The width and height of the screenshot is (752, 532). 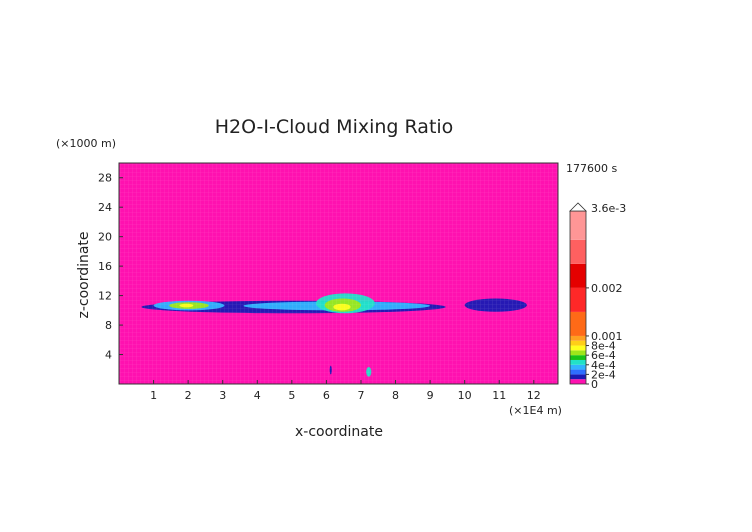 What do you see at coordinates (105, 207) in the screenshot?
I see `y-tick-label: 24` at bounding box center [105, 207].